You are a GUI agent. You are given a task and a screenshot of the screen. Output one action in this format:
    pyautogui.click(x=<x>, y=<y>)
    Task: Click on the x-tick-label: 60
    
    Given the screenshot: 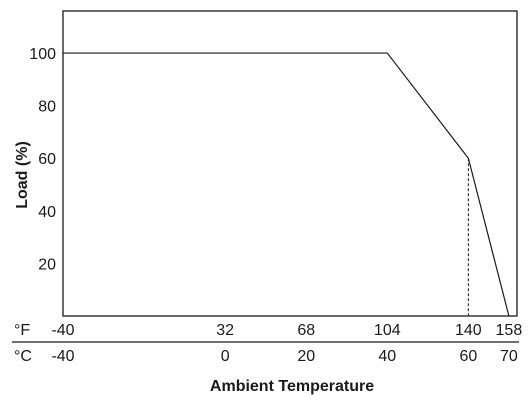 What is the action you would take?
    pyautogui.click(x=468, y=356)
    